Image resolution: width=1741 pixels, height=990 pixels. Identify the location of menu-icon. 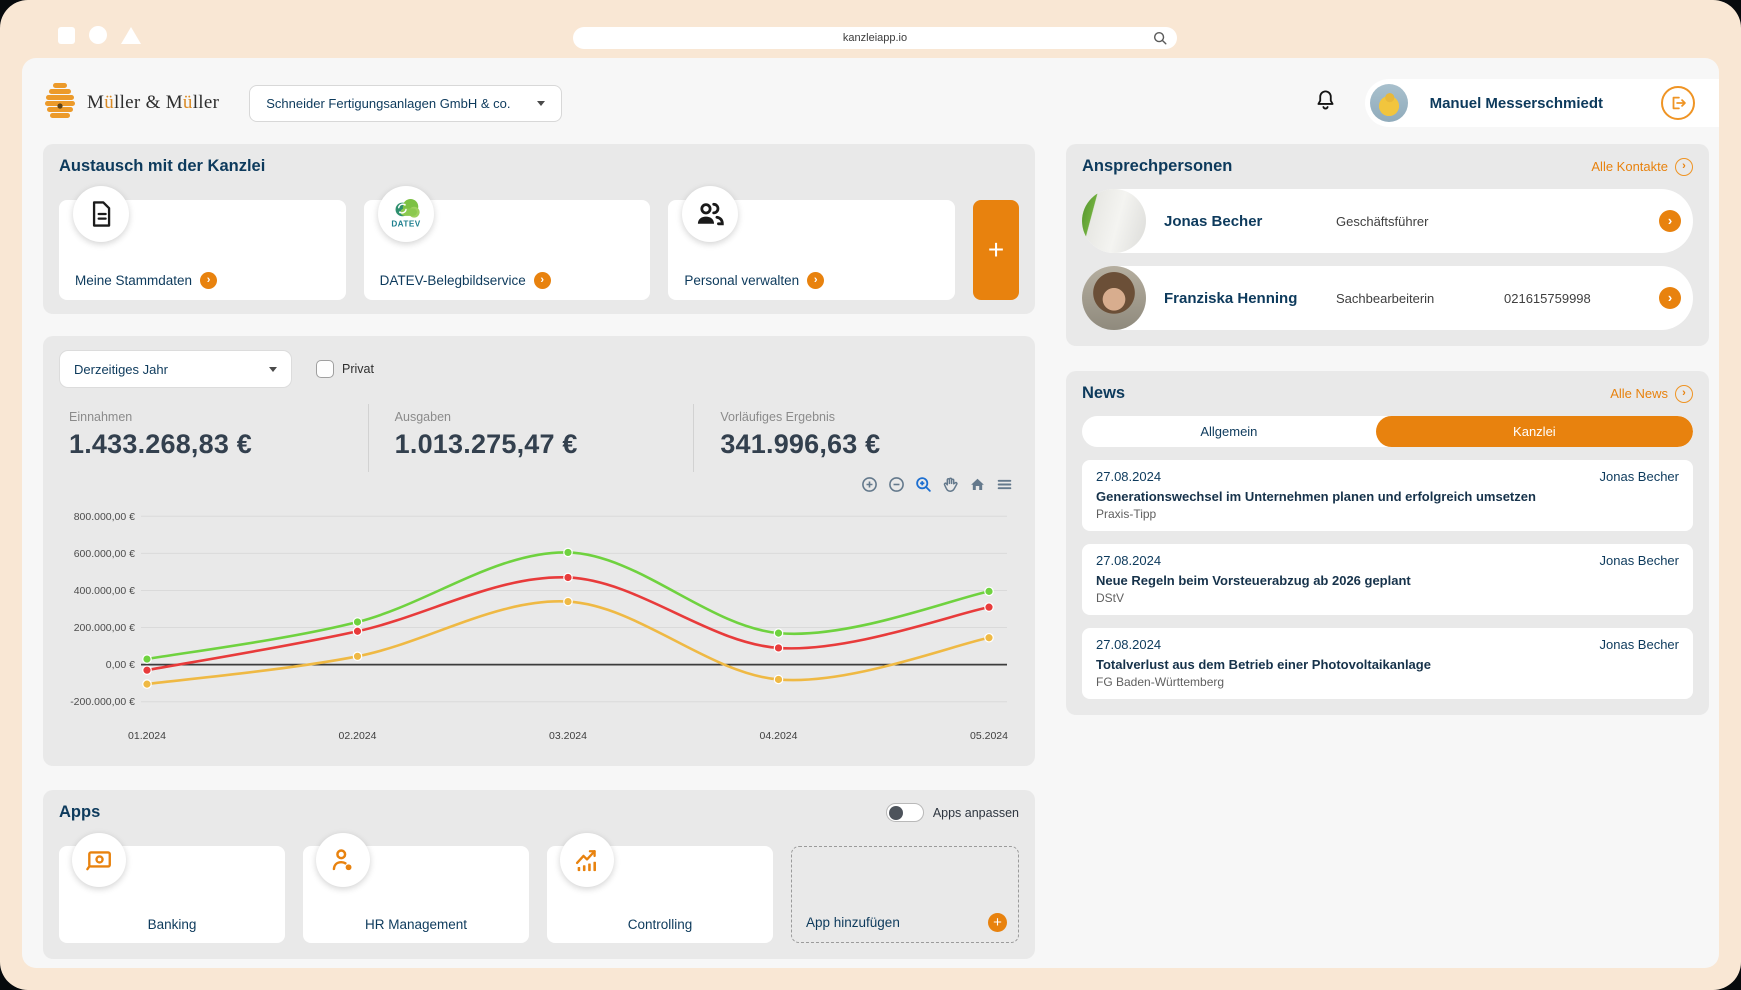
(1004, 484).